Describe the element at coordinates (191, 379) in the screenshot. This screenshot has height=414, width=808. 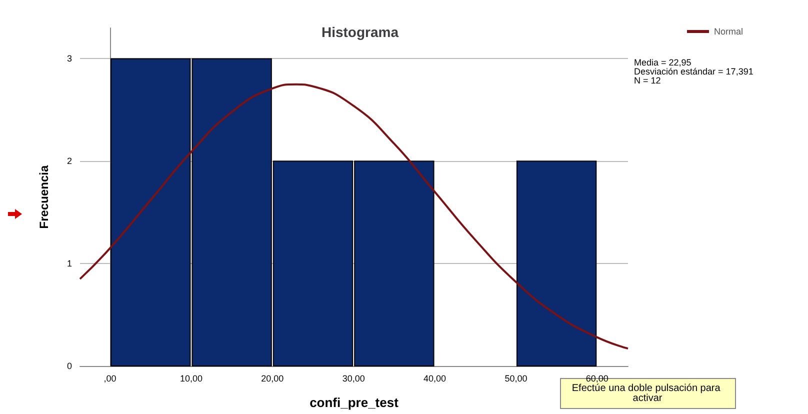
I see `x-tick-label: 10,00` at that location.